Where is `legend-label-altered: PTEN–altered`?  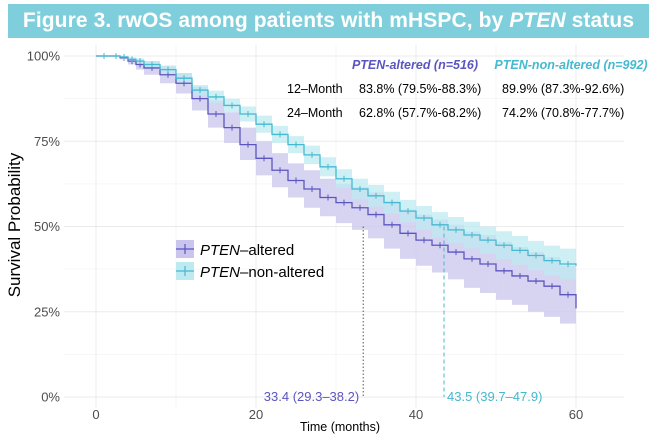 legend-label-altered: PTEN–altered is located at coordinates (247, 250).